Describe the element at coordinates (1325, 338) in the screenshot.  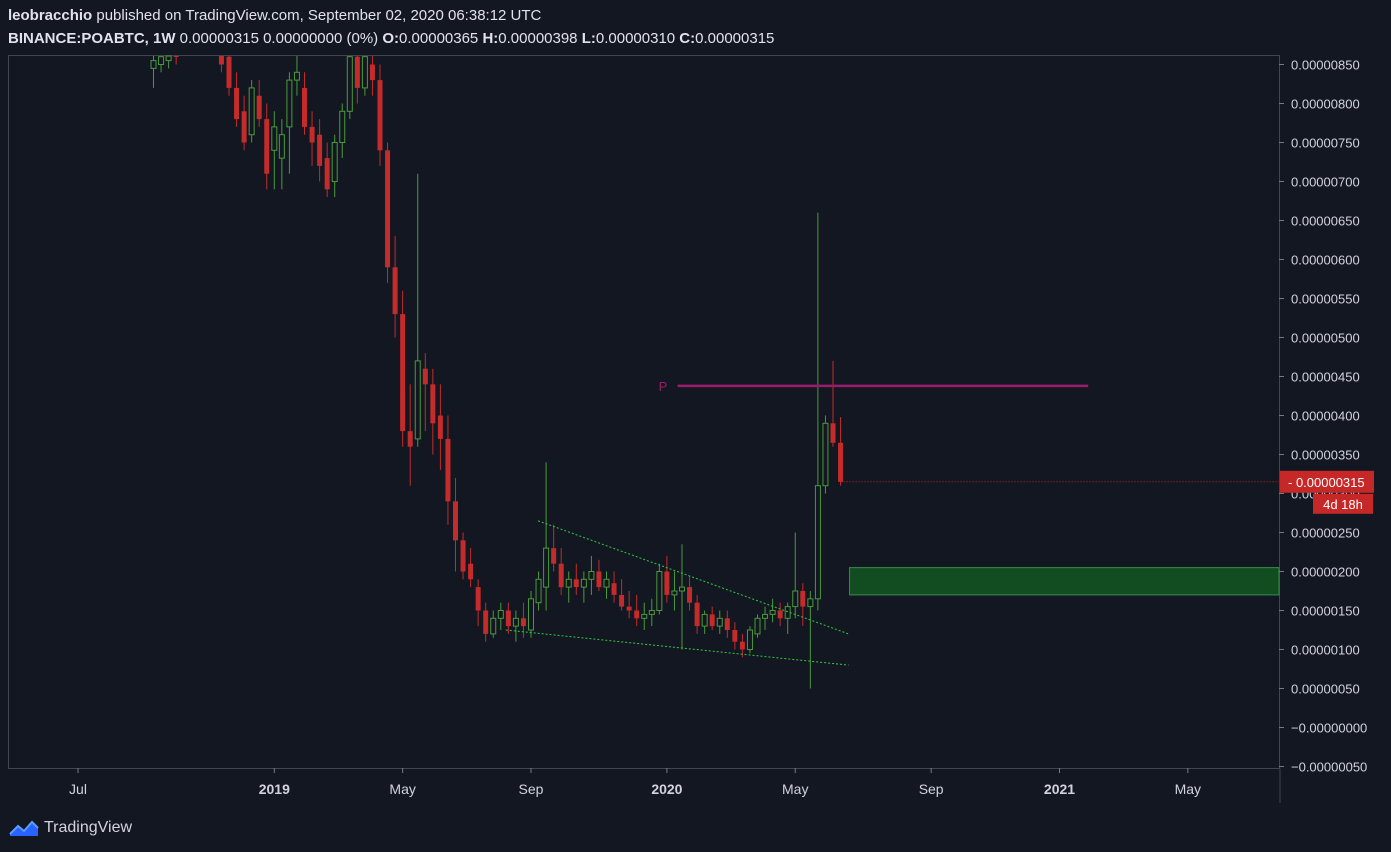
I see `y-tick-label: 0.00000500` at that location.